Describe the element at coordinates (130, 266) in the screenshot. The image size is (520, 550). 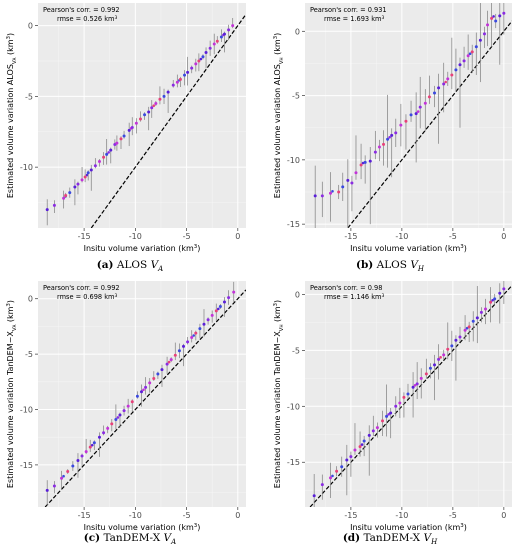
I see `caption-panel-a: (a) ALOS VA` at that location.